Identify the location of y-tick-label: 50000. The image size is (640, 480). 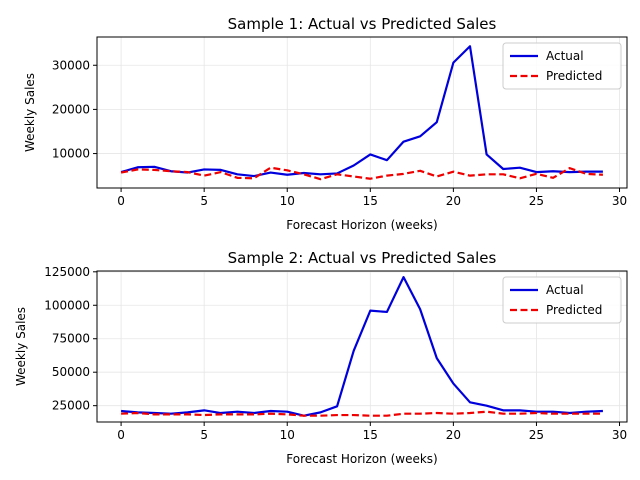
(71, 372).